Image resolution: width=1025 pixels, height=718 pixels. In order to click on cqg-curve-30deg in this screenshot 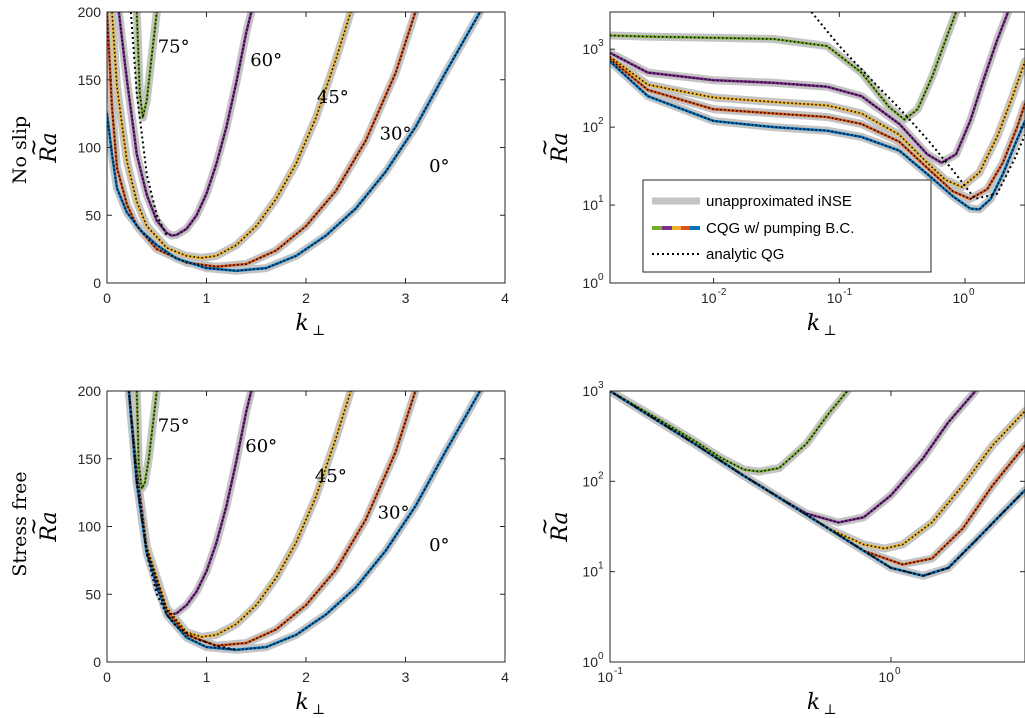, I will do `click(817, 478)`.